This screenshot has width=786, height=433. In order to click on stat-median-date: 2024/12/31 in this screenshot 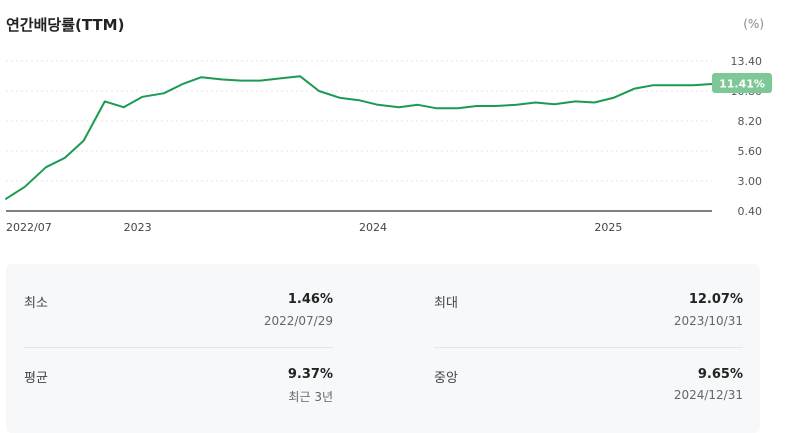, I will do `click(708, 395)`.